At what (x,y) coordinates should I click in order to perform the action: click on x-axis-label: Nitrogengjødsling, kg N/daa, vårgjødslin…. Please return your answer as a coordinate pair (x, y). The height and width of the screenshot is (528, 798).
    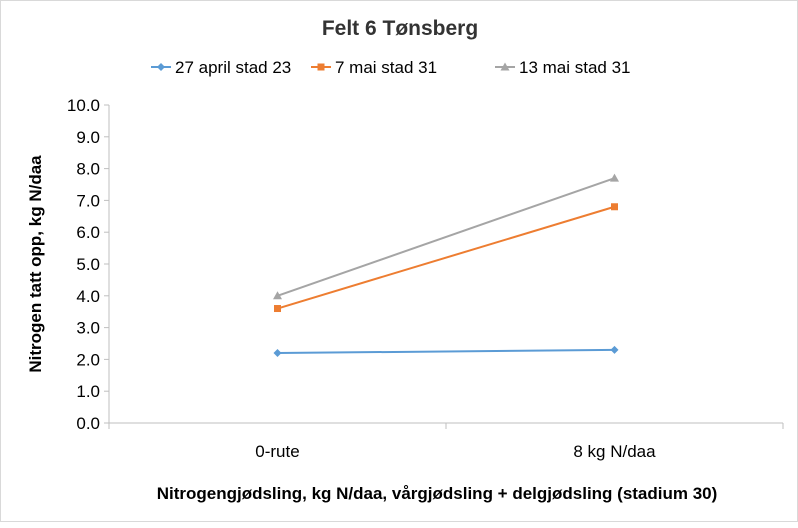
    Looking at the image, I should click on (437, 493).